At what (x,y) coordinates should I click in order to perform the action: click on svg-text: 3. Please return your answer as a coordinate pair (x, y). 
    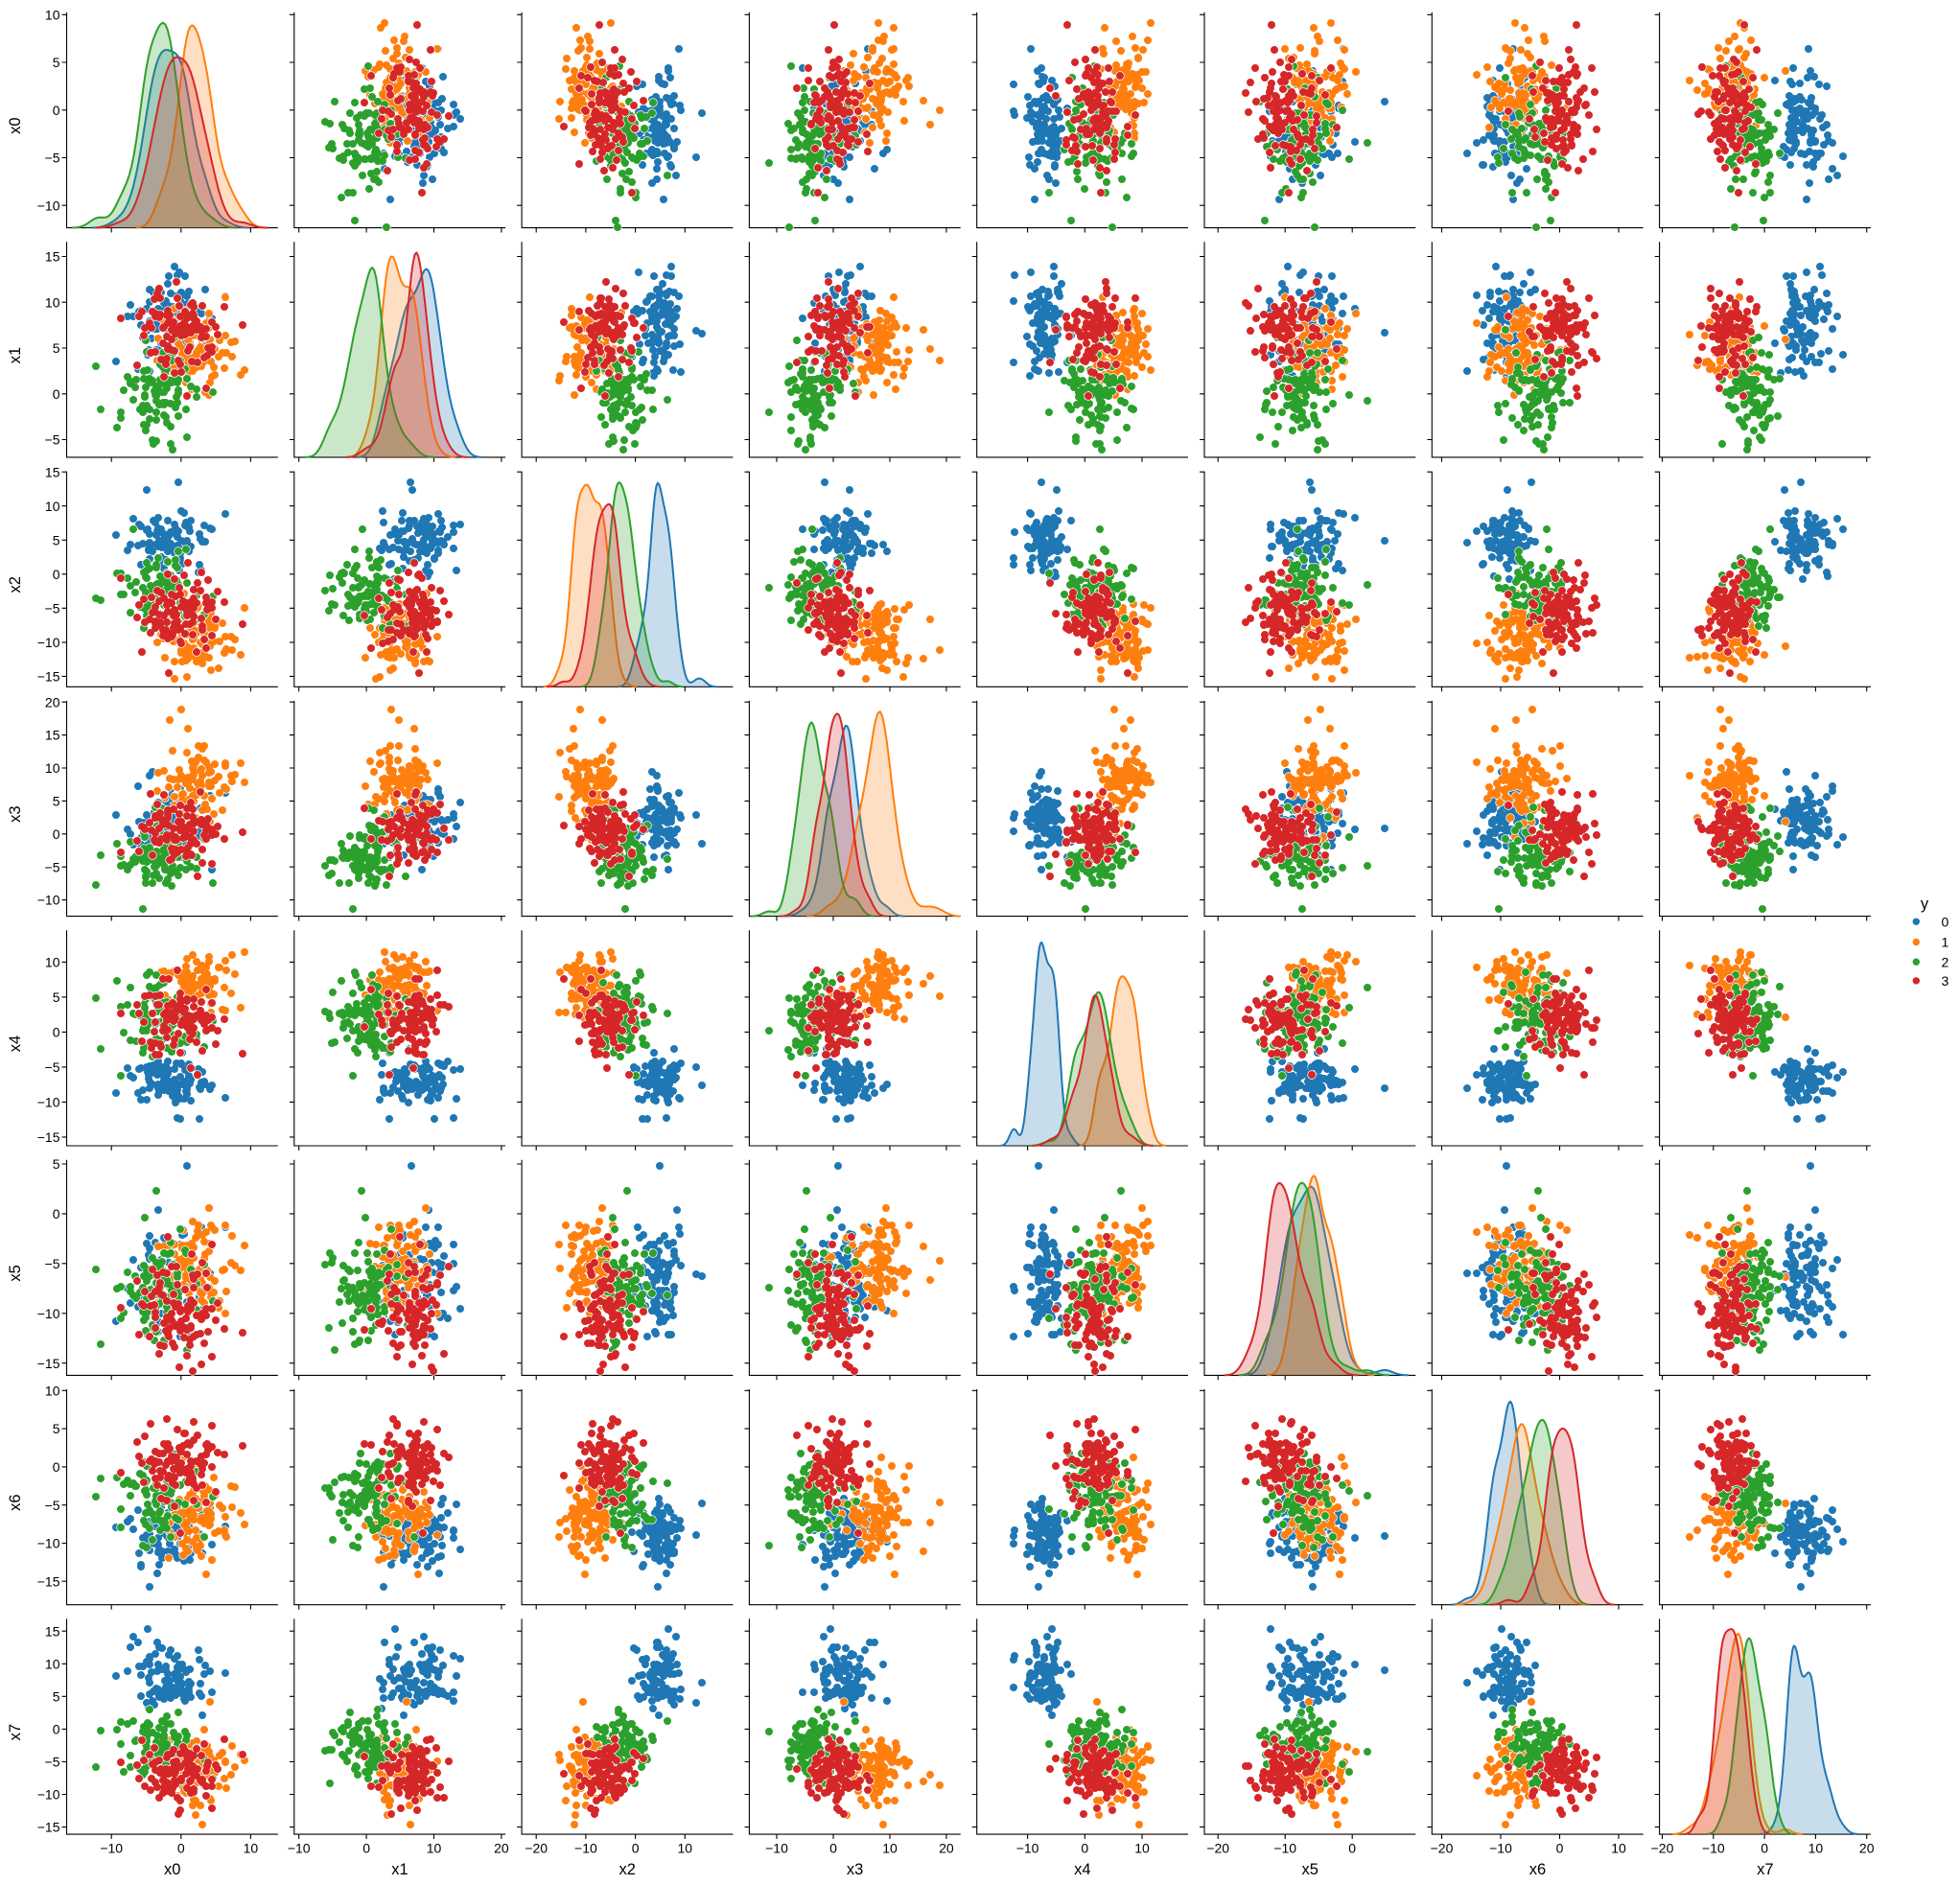
    Looking at the image, I should click on (1945, 981).